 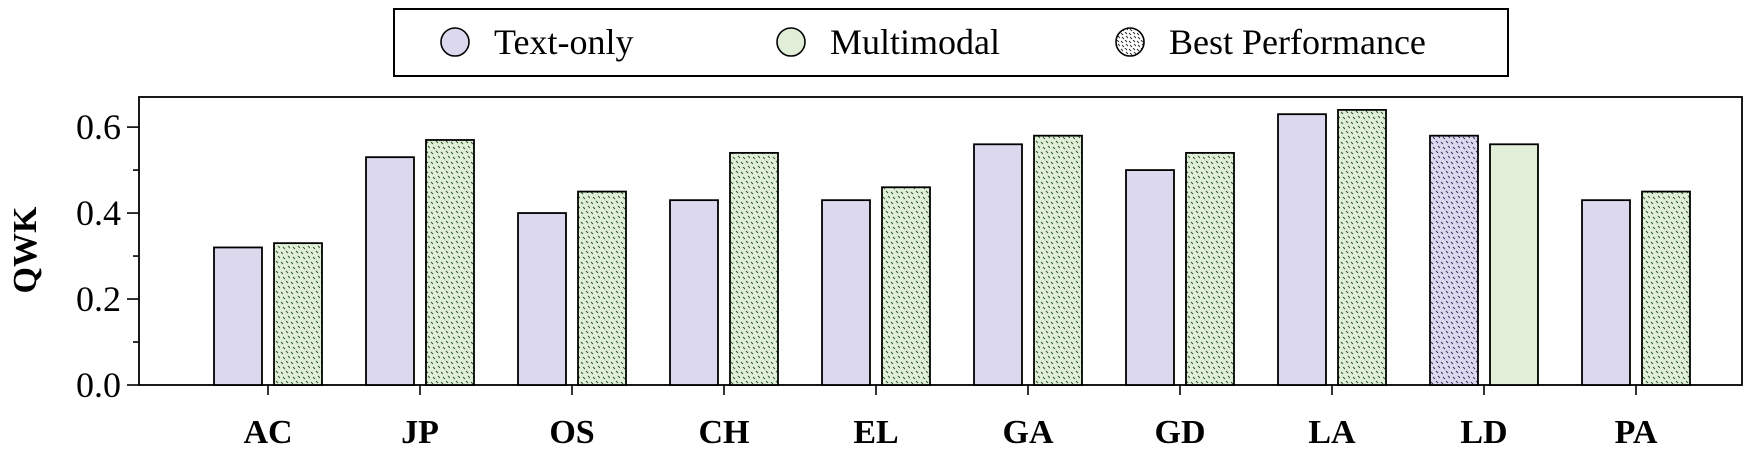 What do you see at coordinates (602, 288) in the screenshot?
I see `bar-multimodal-os` at bounding box center [602, 288].